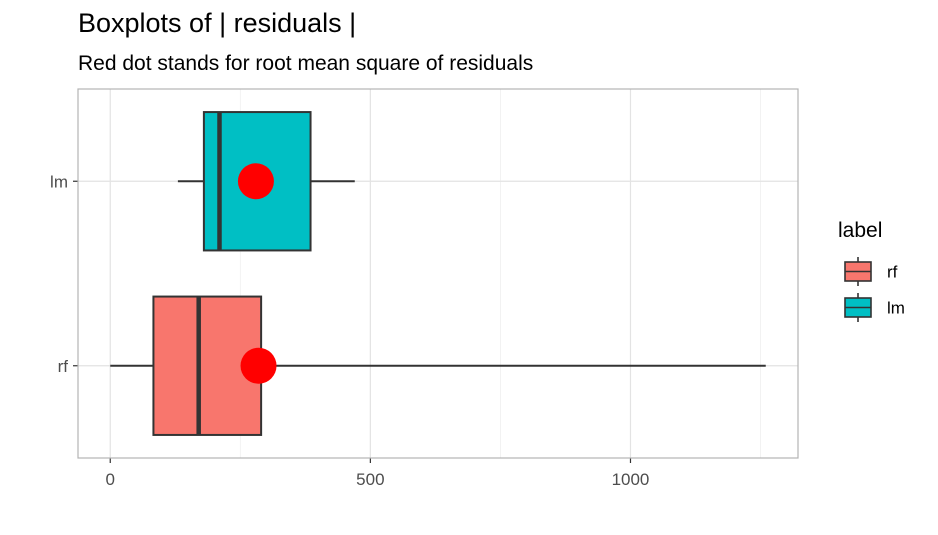 This screenshot has width=938, height=535. What do you see at coordinates (63, 366) in the screenshot?
I see `y-tick-label: rf` at bounding box center [63, 366].